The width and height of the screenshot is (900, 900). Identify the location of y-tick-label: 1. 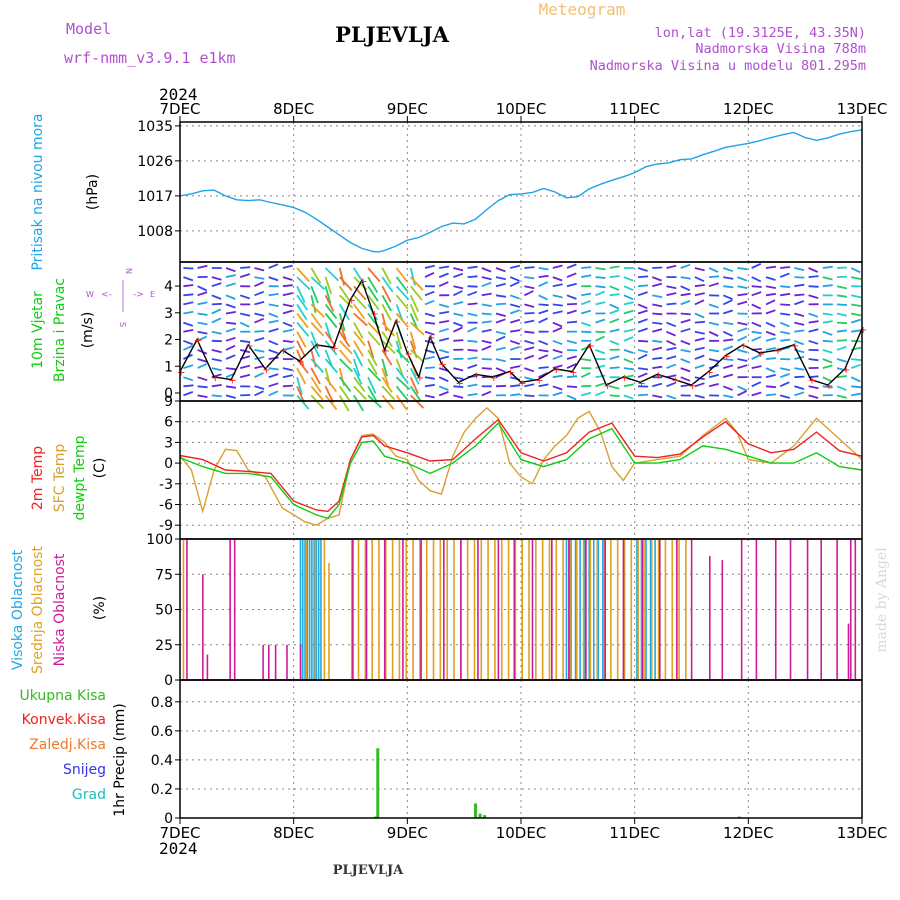
(168, 367).